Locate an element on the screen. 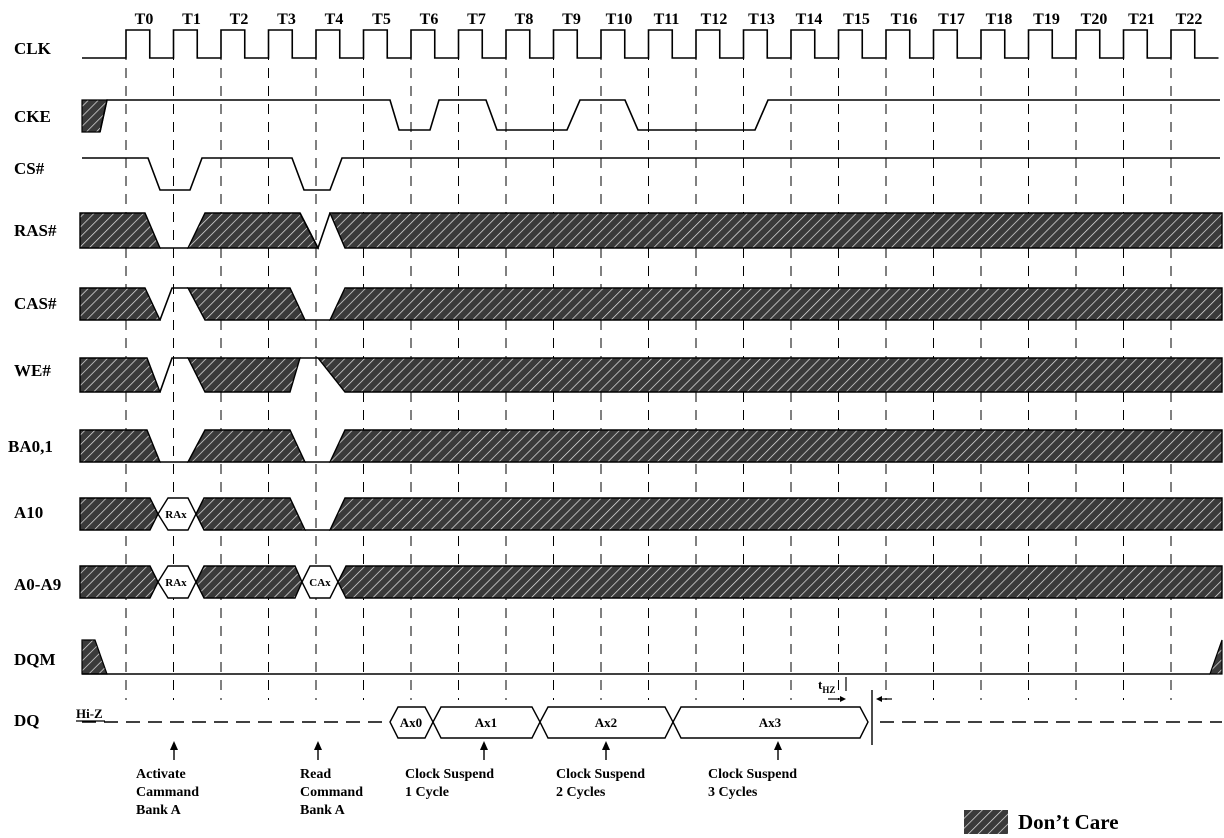  annotation-activate: Activate Cammand Bank A is located at coordinates (169, 792).